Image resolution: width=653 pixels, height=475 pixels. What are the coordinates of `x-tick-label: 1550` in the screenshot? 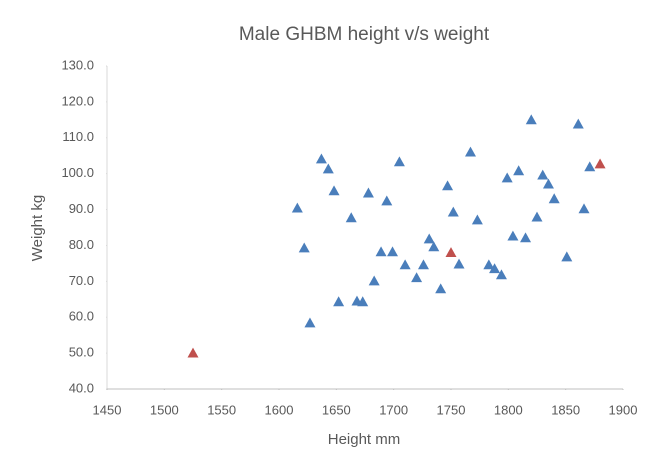 It's located at (221, 409).